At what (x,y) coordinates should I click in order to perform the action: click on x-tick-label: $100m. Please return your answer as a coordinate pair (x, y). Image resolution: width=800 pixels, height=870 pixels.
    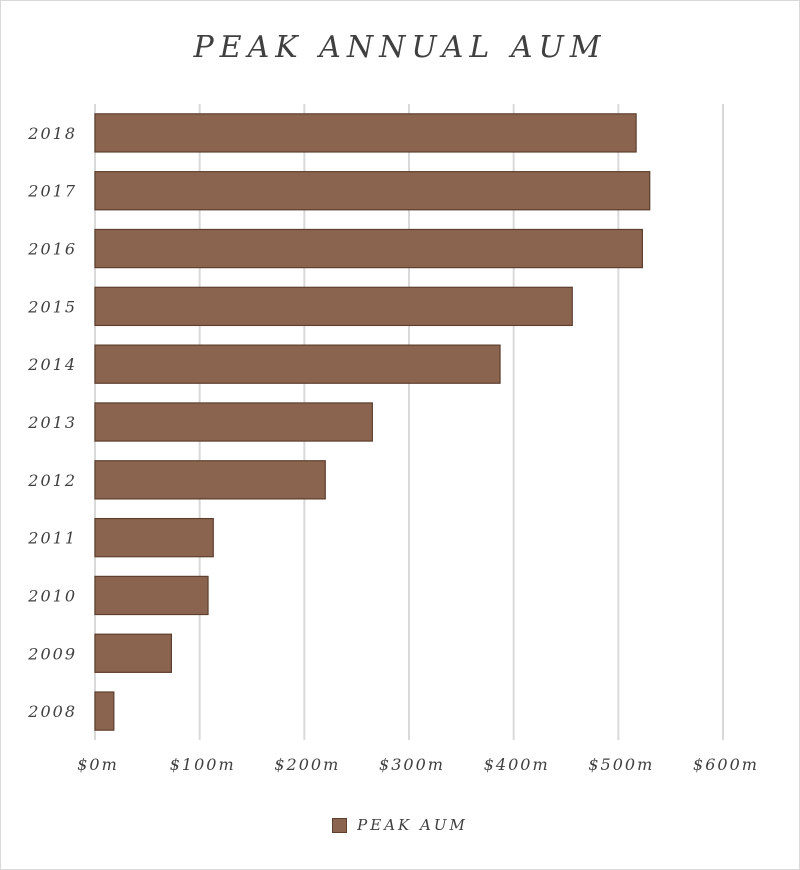
    Looking at the image, I should click on (203, 764).